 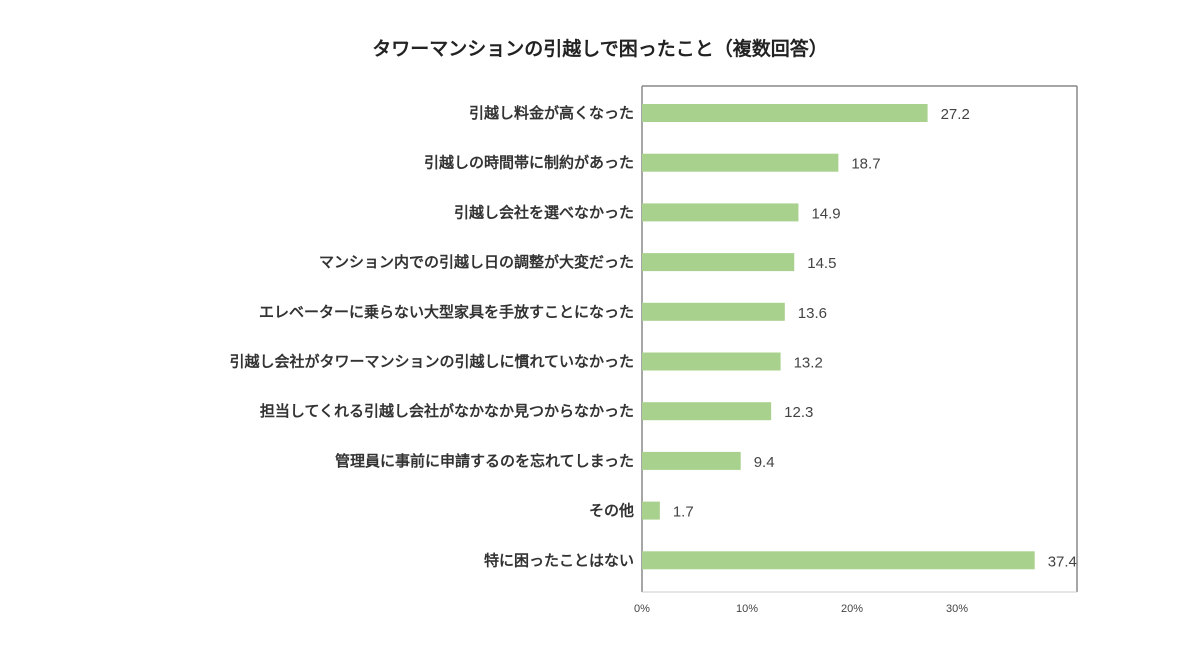 I want to click on value-label-5: 13.2, so click(x=808, y=363).